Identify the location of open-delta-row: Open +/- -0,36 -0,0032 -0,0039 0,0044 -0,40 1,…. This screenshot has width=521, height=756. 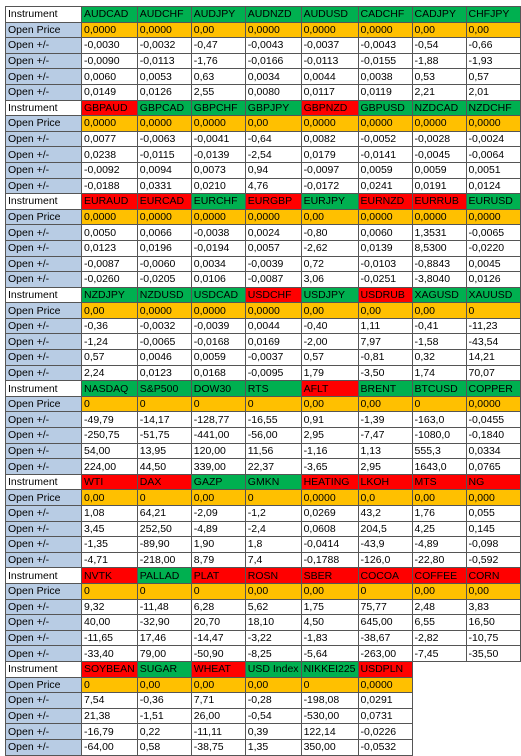
(263, 326).